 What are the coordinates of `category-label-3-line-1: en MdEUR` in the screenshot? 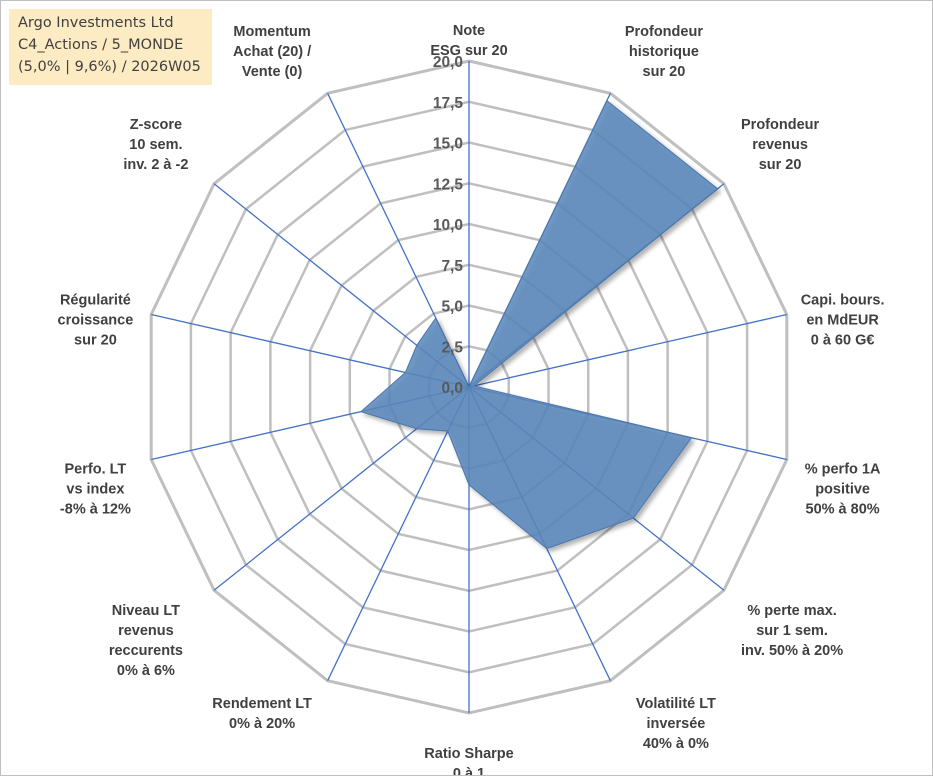 It's located at (842, 321).